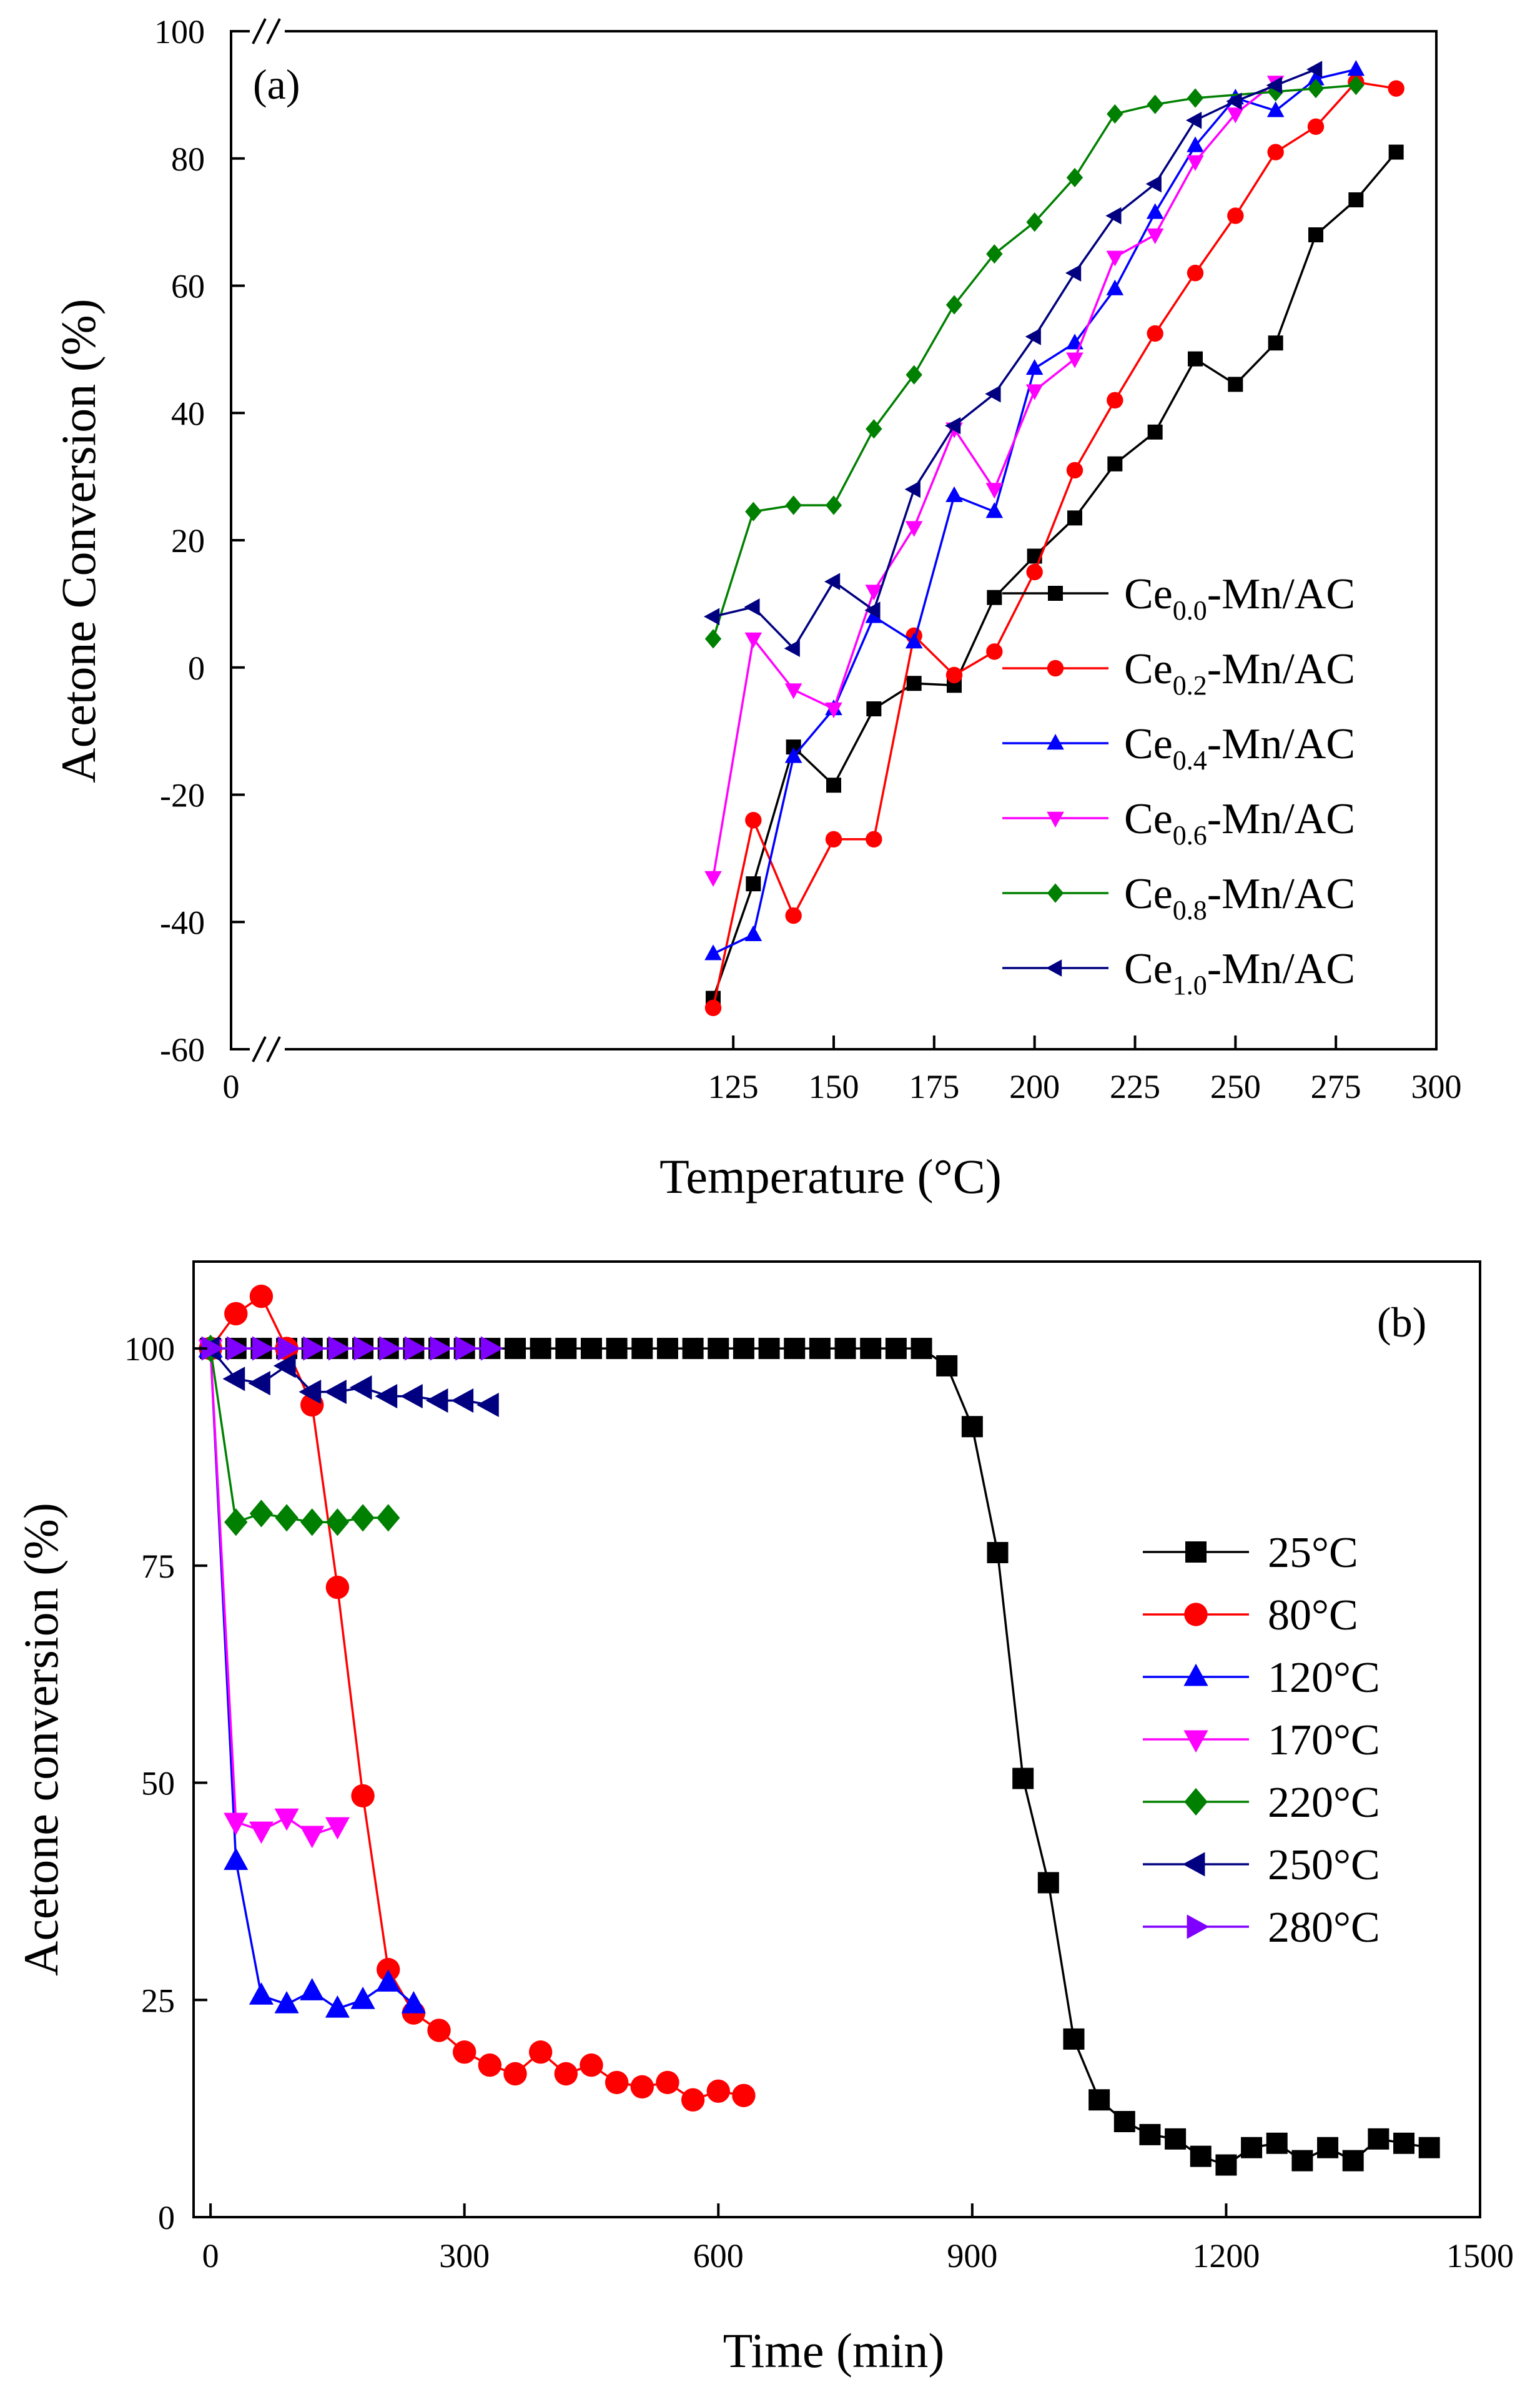 This screenshot has width=1540, height=2392. What do you see at coordinates (834, 1086) in the screenshot?
I see `a-x-tick-label: 150` at bounding box center [834, 1086].